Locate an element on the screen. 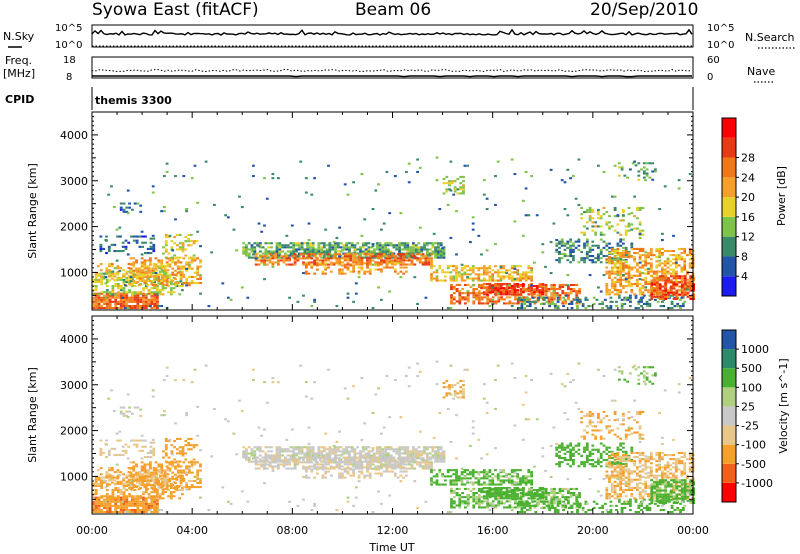 This screenshot has height=554, width=800. power-colorbar-cell is located at coordinates (729, 246).